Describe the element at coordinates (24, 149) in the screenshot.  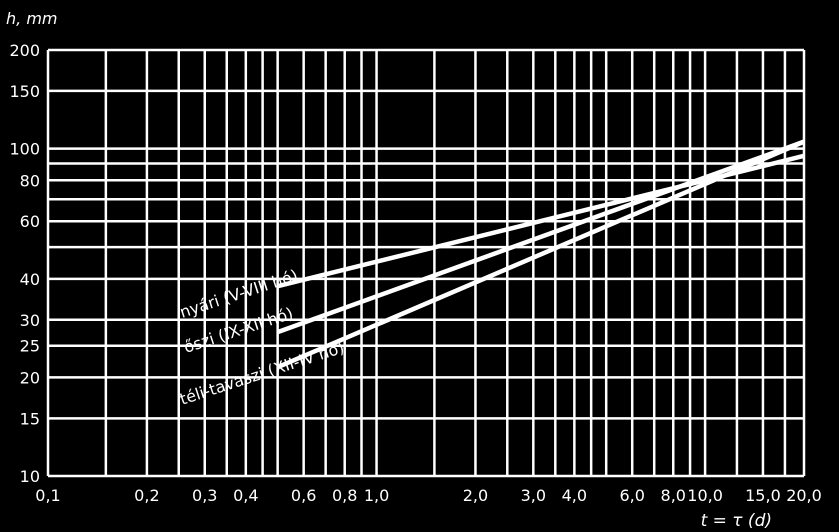
I see `y-tick-label: 100` at that location.